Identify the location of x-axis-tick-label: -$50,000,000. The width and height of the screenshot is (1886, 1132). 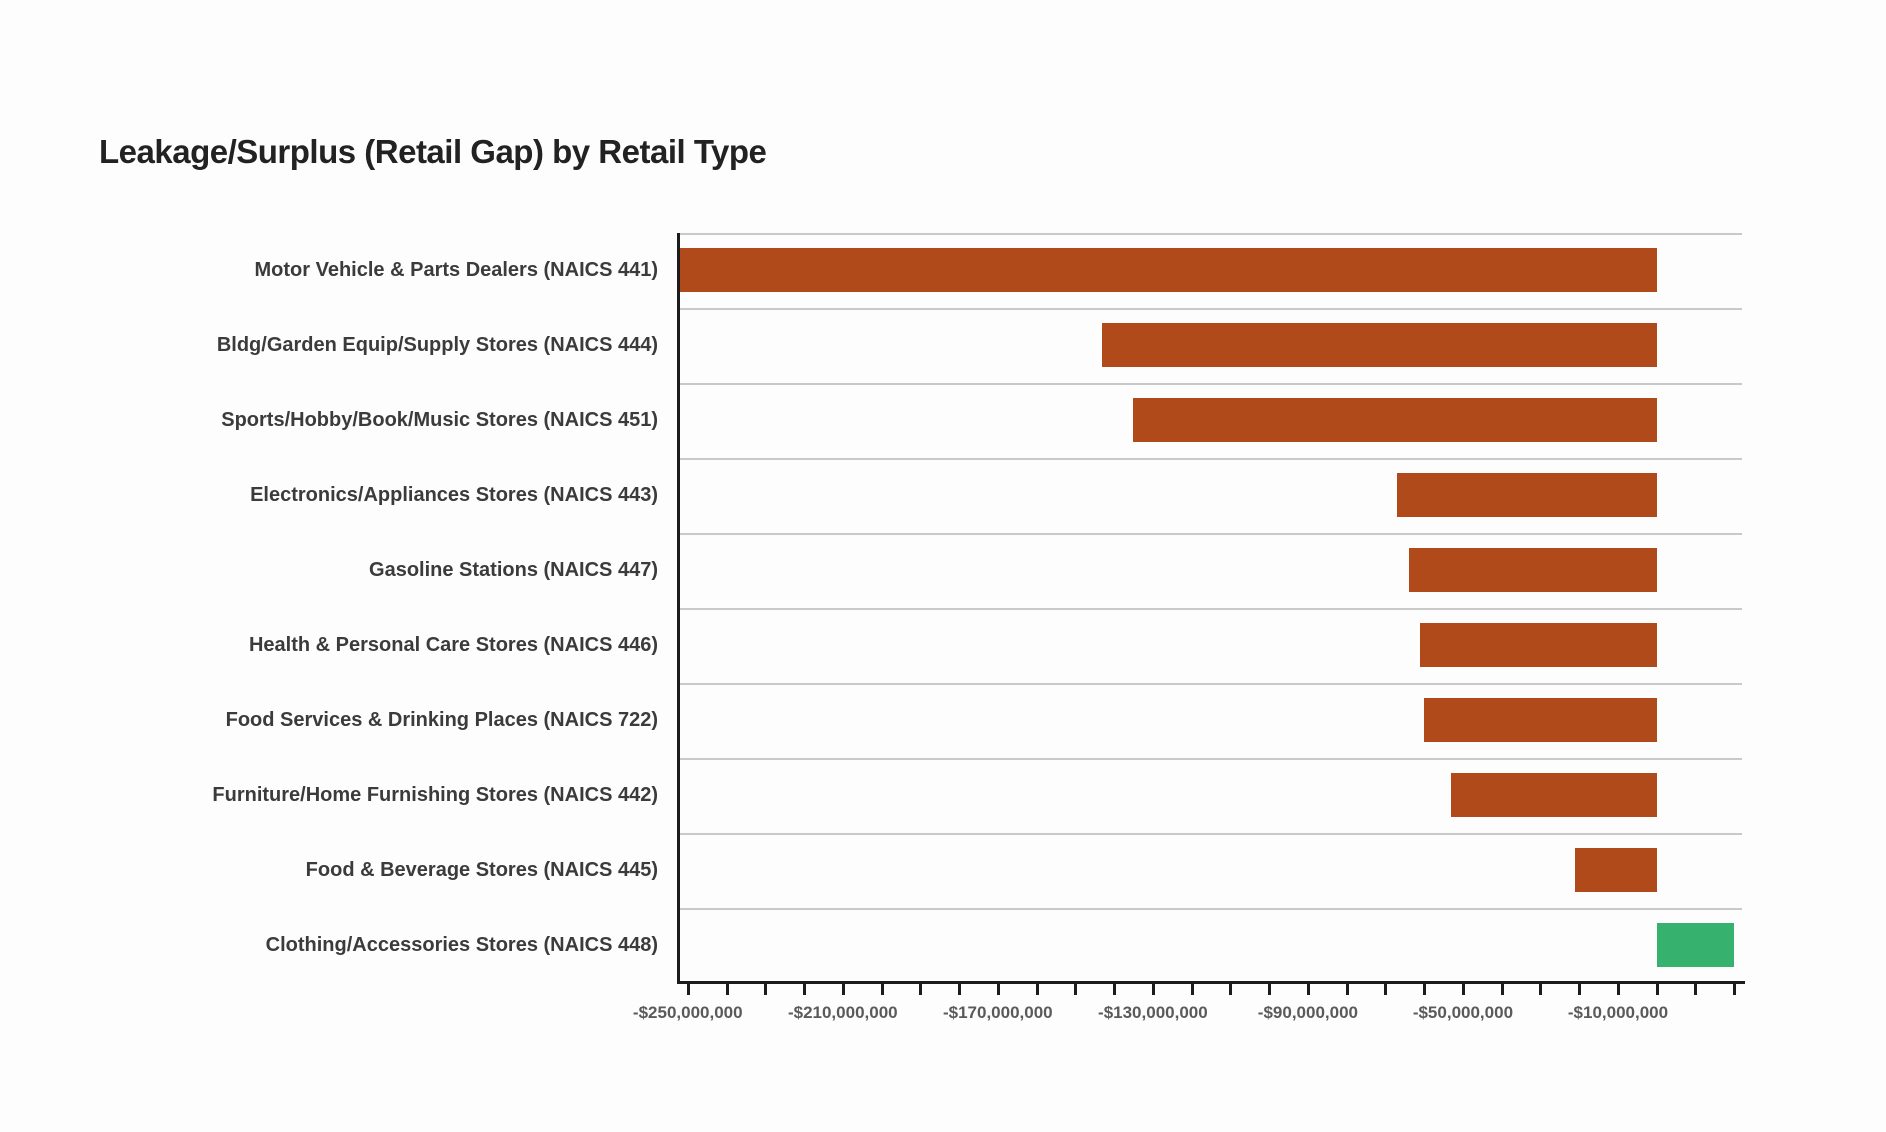
(1463, 1012).